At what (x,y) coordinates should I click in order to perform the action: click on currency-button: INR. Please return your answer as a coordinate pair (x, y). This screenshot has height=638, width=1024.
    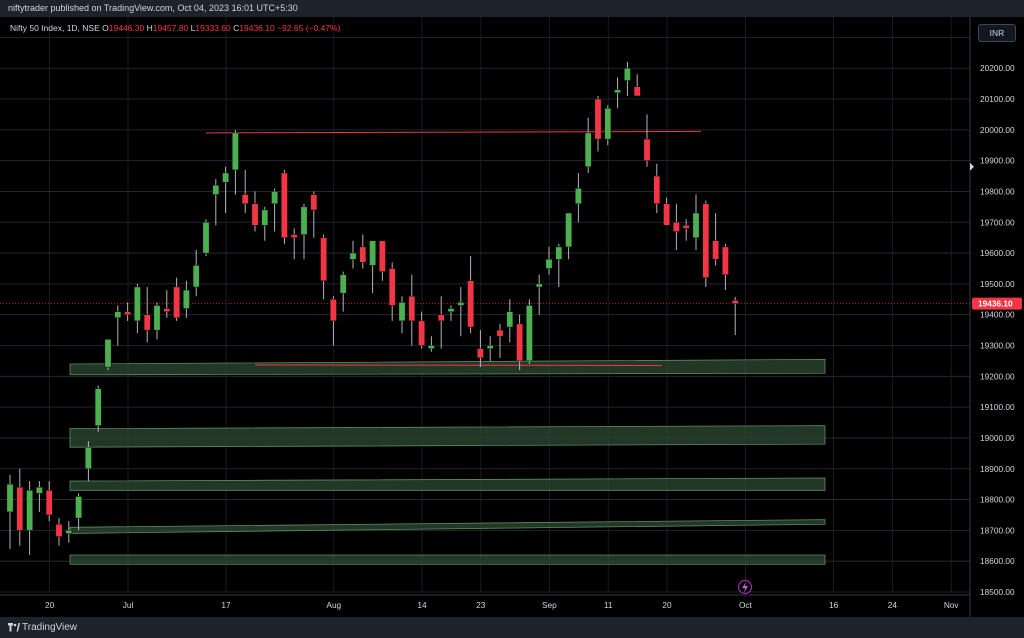
    Looking at the image, I should click on (997, 33).